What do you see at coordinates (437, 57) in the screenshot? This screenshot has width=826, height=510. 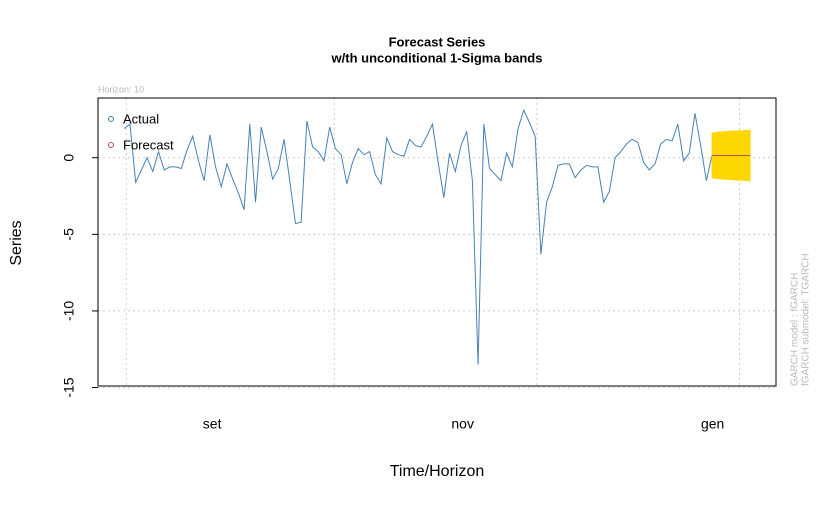 I see `chart-subtitle: w/th unconditional 1-Sigma bands` at bounding box center [437, 57].